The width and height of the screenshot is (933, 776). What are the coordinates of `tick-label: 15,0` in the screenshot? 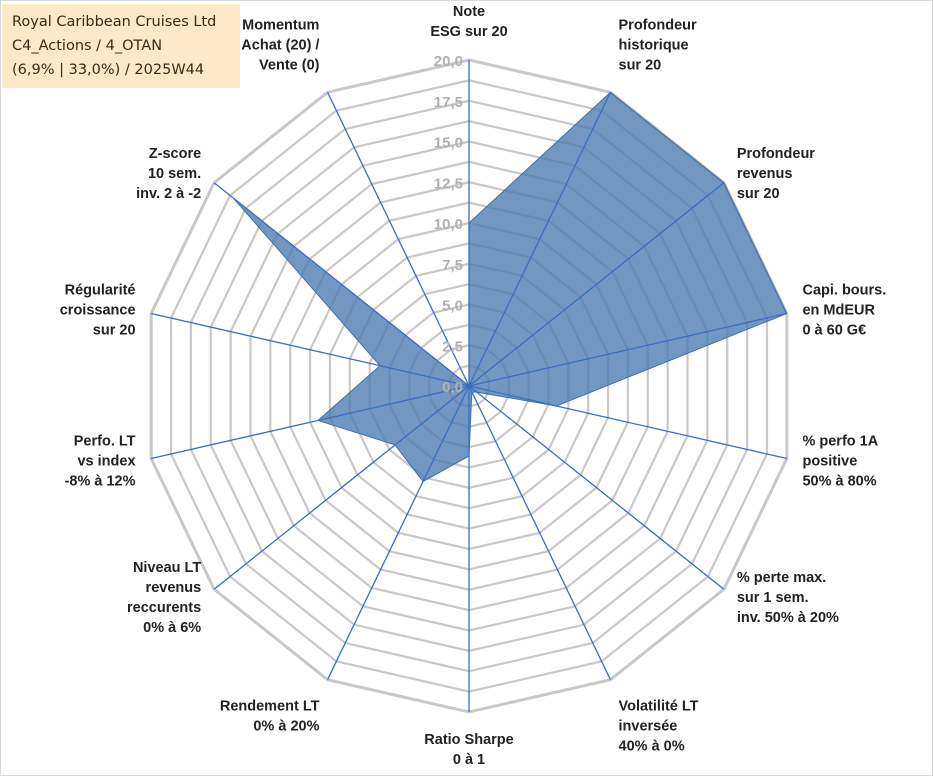 It's located at (448, 143).